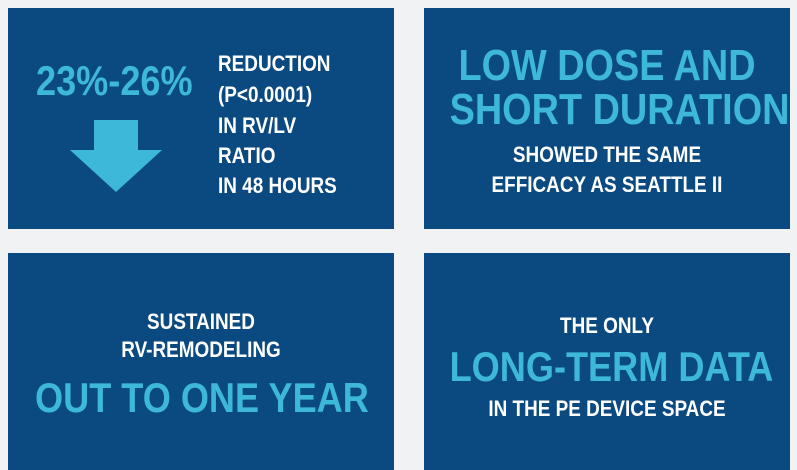 The image size is (797, 470). Describe the element at coordinates (607, 184) in the screenshot. I see `text-line: EFFICACY AS SEATTLE II` at that location.